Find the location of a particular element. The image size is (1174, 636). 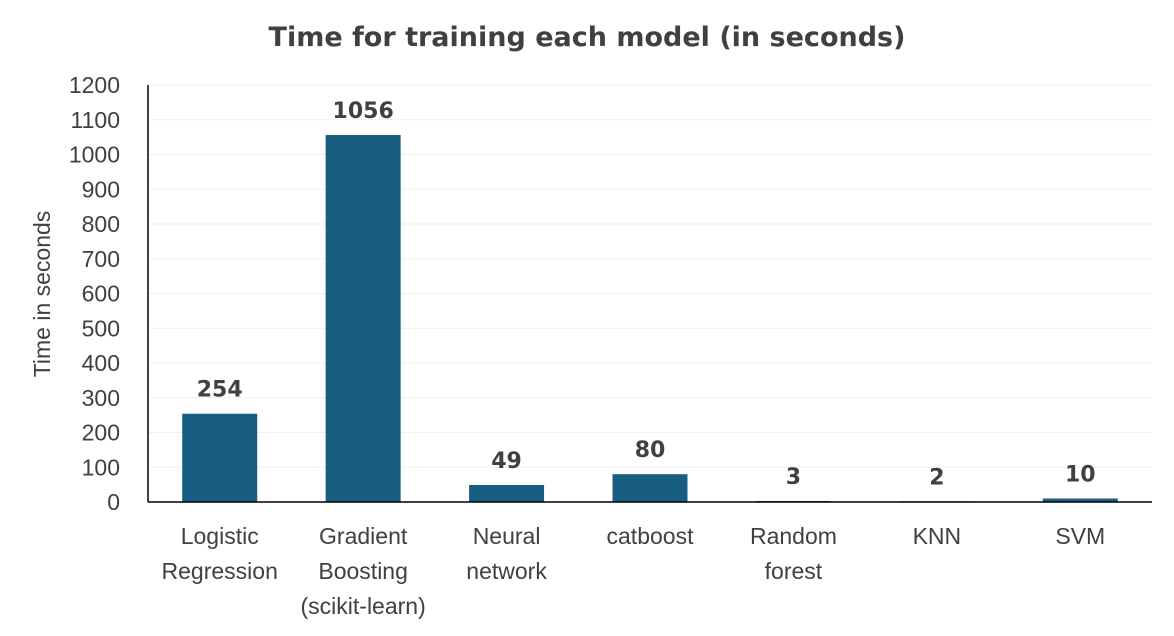

x-category-label: Logistic is located at coordinates (220, 536).